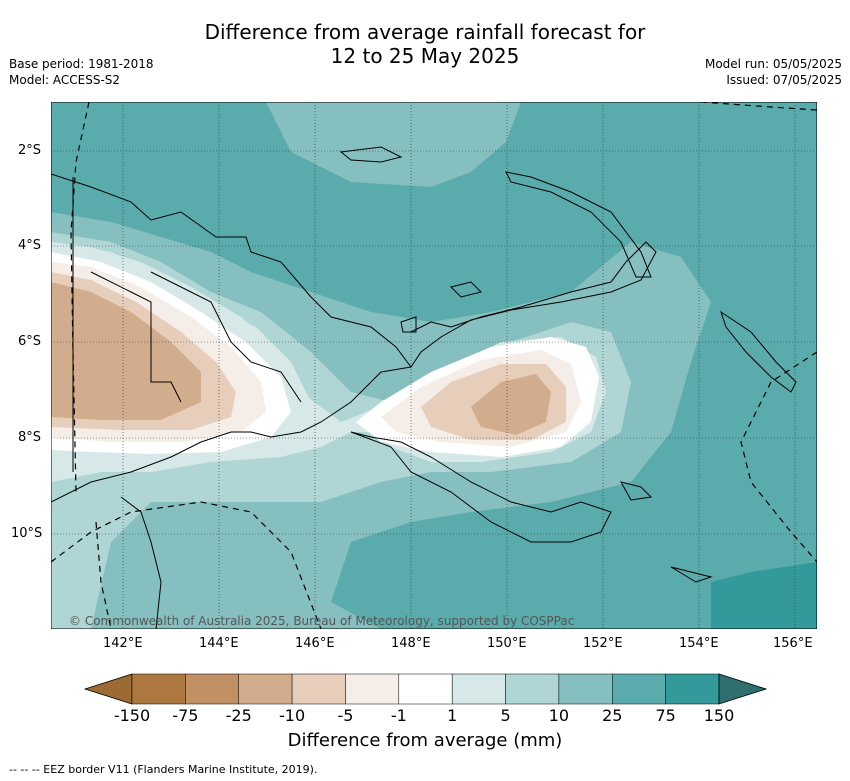 Image resolution: width=850 pixels, height=781 pixels. I want to click on colorbar-tick-label: -150, so click(132, 715).